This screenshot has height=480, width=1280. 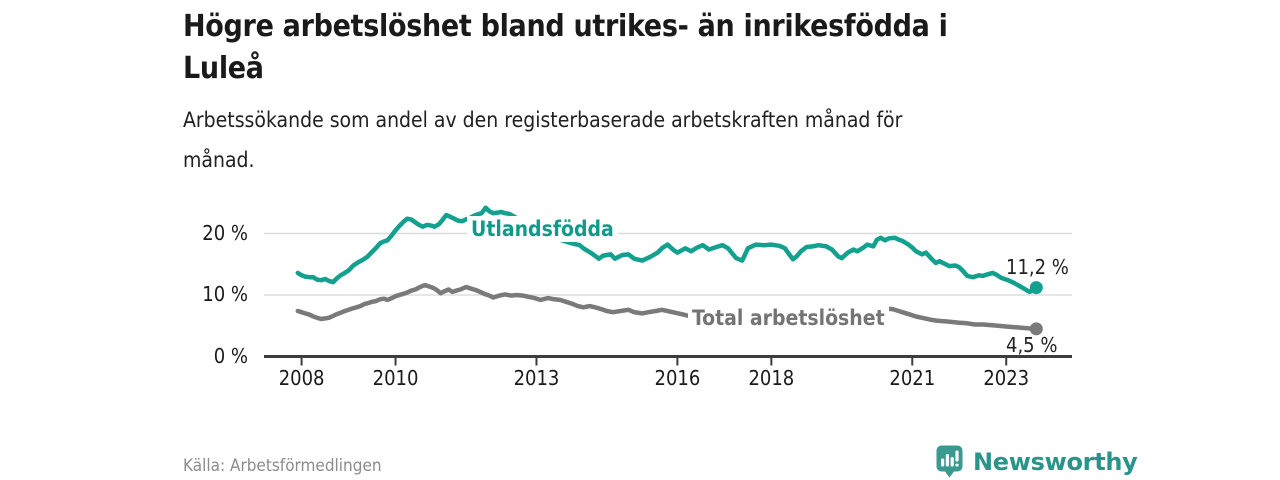 I want to click on x-axis-label: 2008, so click(x=301, y=378).